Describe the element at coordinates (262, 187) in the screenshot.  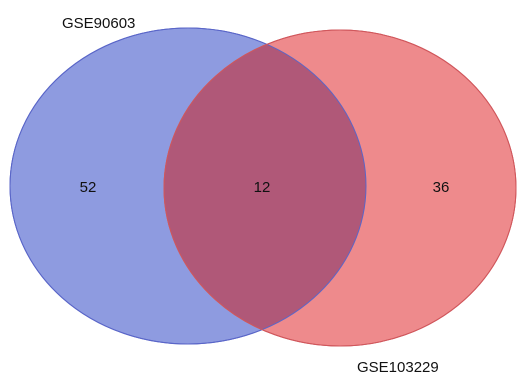
I see `count-intersection: 12` at that location.